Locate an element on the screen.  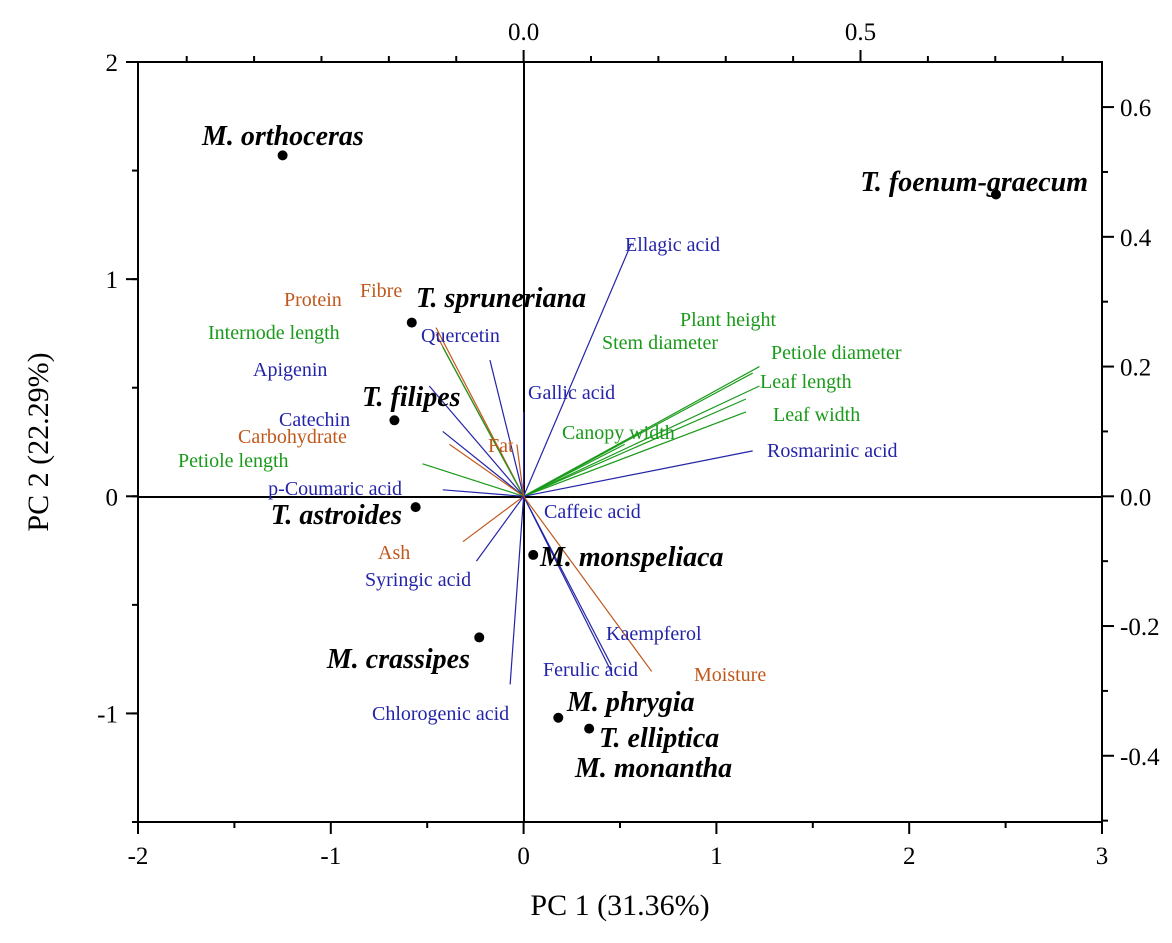
vector-internode-length is located at coordinates (483, 421).